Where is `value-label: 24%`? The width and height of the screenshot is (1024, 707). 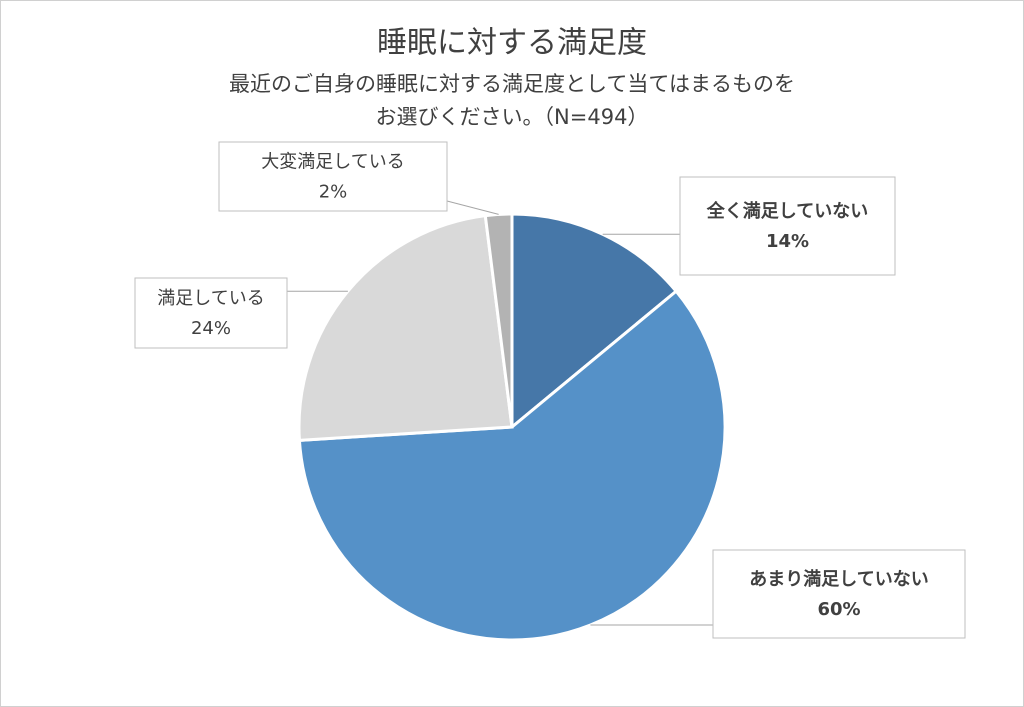 value-label: 24% is located at coordinates (211, 328).